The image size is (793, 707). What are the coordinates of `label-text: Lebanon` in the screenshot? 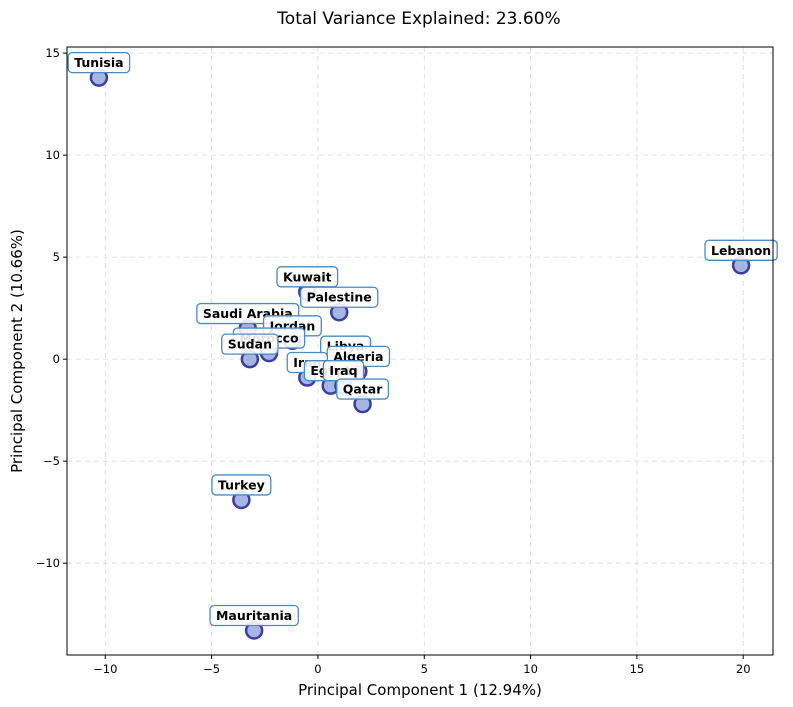 It's located at (741, 250).